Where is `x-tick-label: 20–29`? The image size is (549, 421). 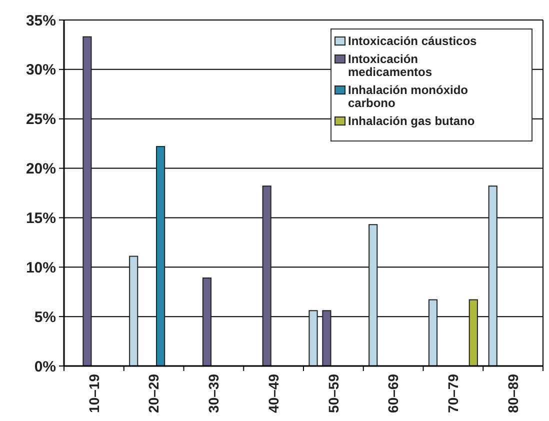
x-tick-label: 20–29 is located at coordinates (154, 393).